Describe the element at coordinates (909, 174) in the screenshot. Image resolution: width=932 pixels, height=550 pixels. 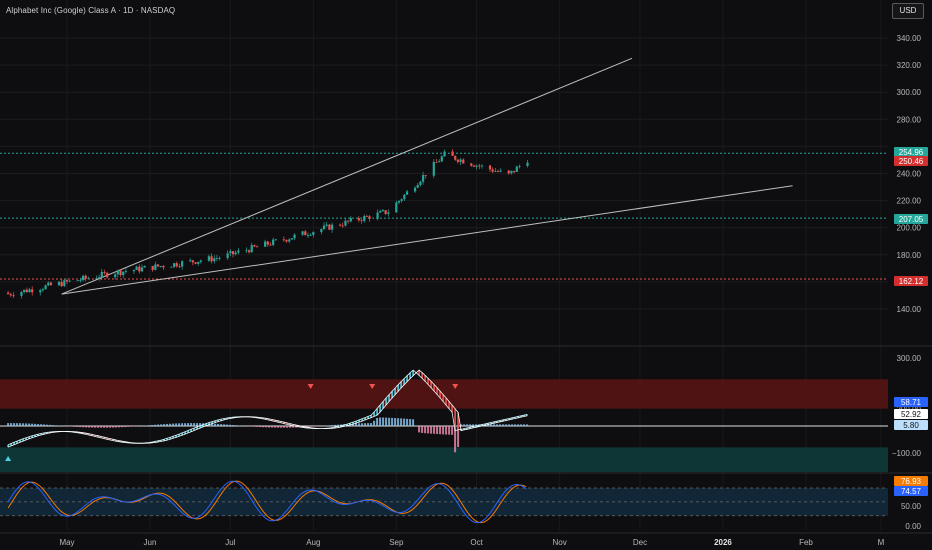
I see `price-tick-label: 240.00` at that location.